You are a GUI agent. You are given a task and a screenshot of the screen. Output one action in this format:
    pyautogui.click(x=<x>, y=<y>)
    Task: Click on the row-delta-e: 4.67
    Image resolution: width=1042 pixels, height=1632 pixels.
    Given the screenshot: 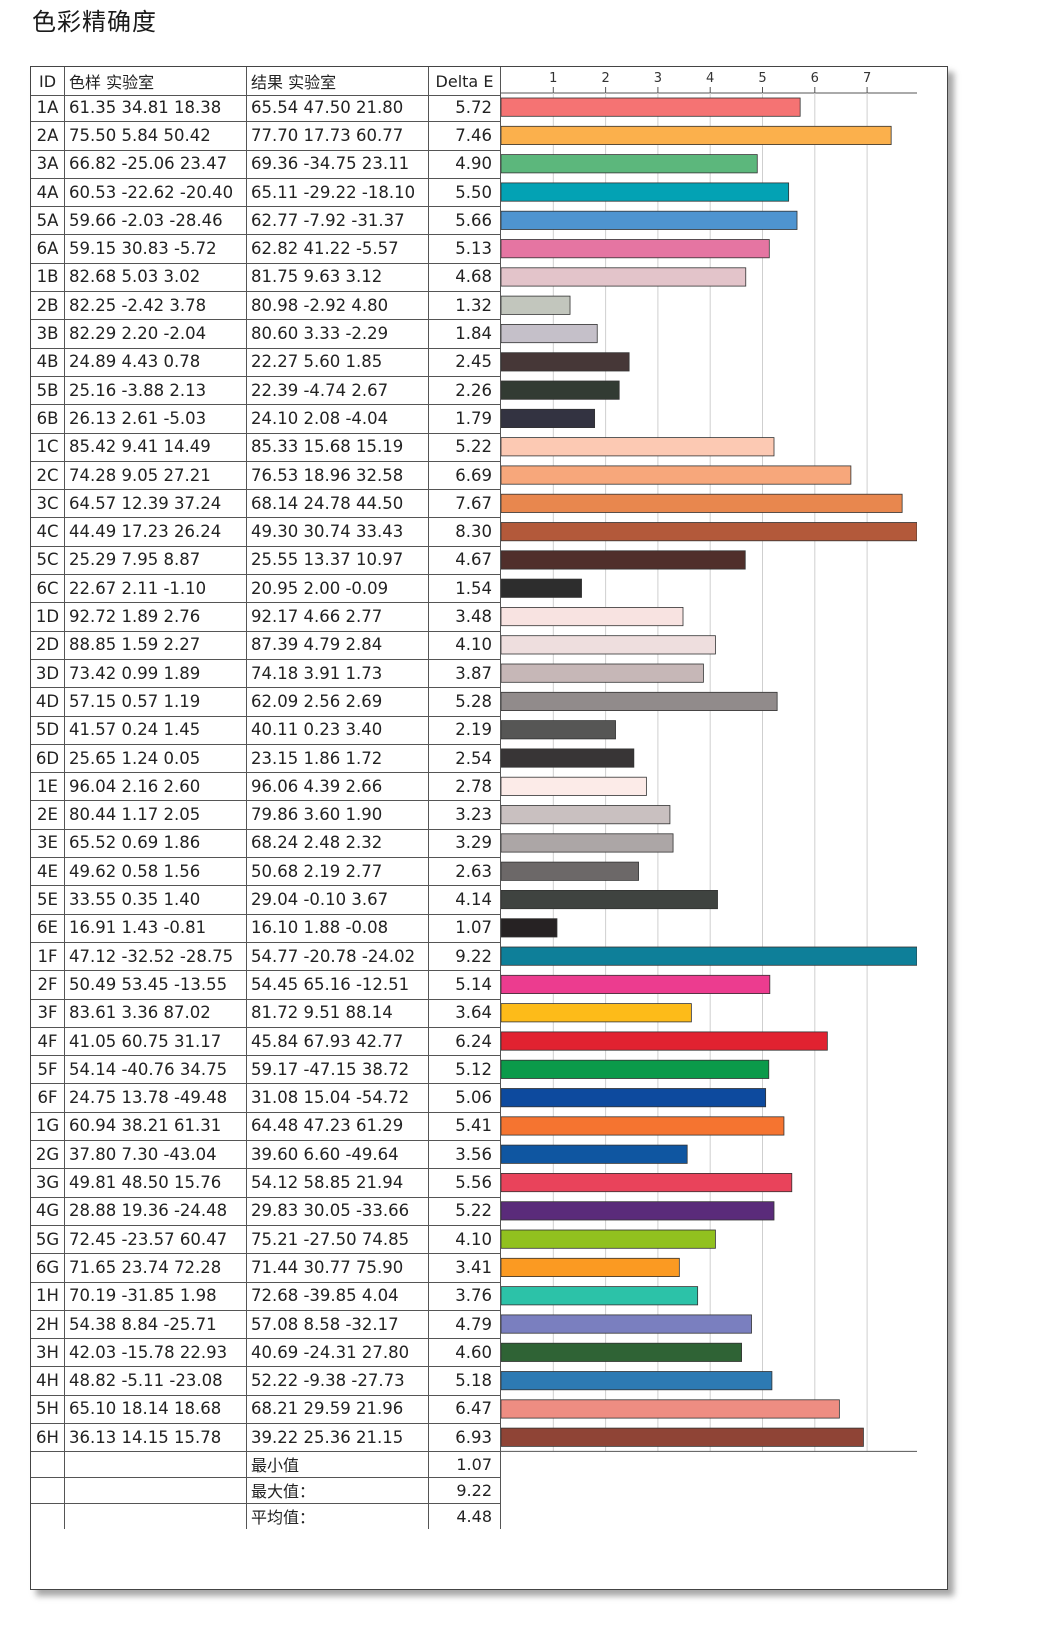 What is the action you would take?
    pyautogui.click(x=465, y=560)
    